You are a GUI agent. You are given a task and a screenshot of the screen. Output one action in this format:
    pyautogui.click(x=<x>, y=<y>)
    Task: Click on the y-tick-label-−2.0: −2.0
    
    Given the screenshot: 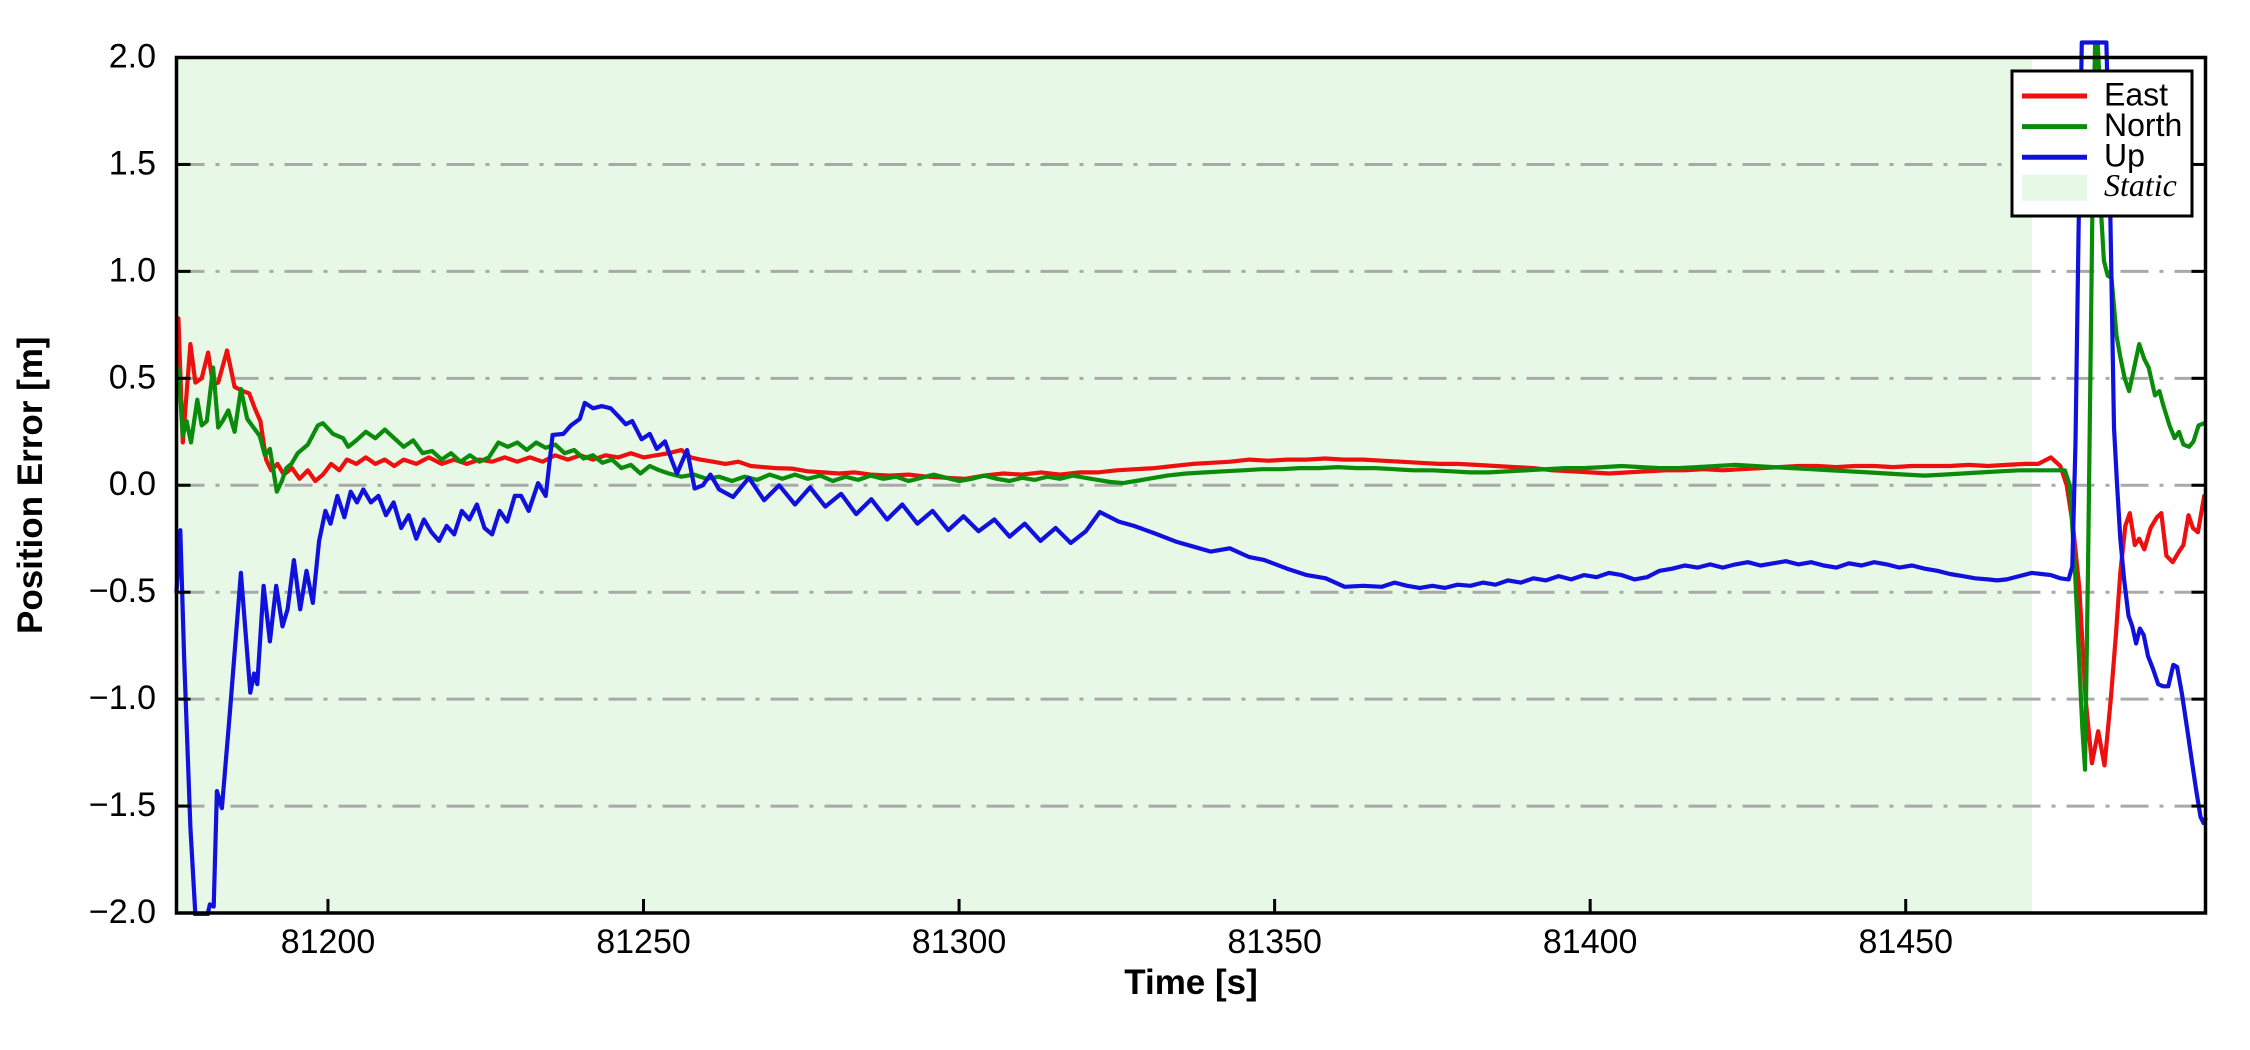 What is the action you would take?
    pyautogui.click(x=122, y=912)
    